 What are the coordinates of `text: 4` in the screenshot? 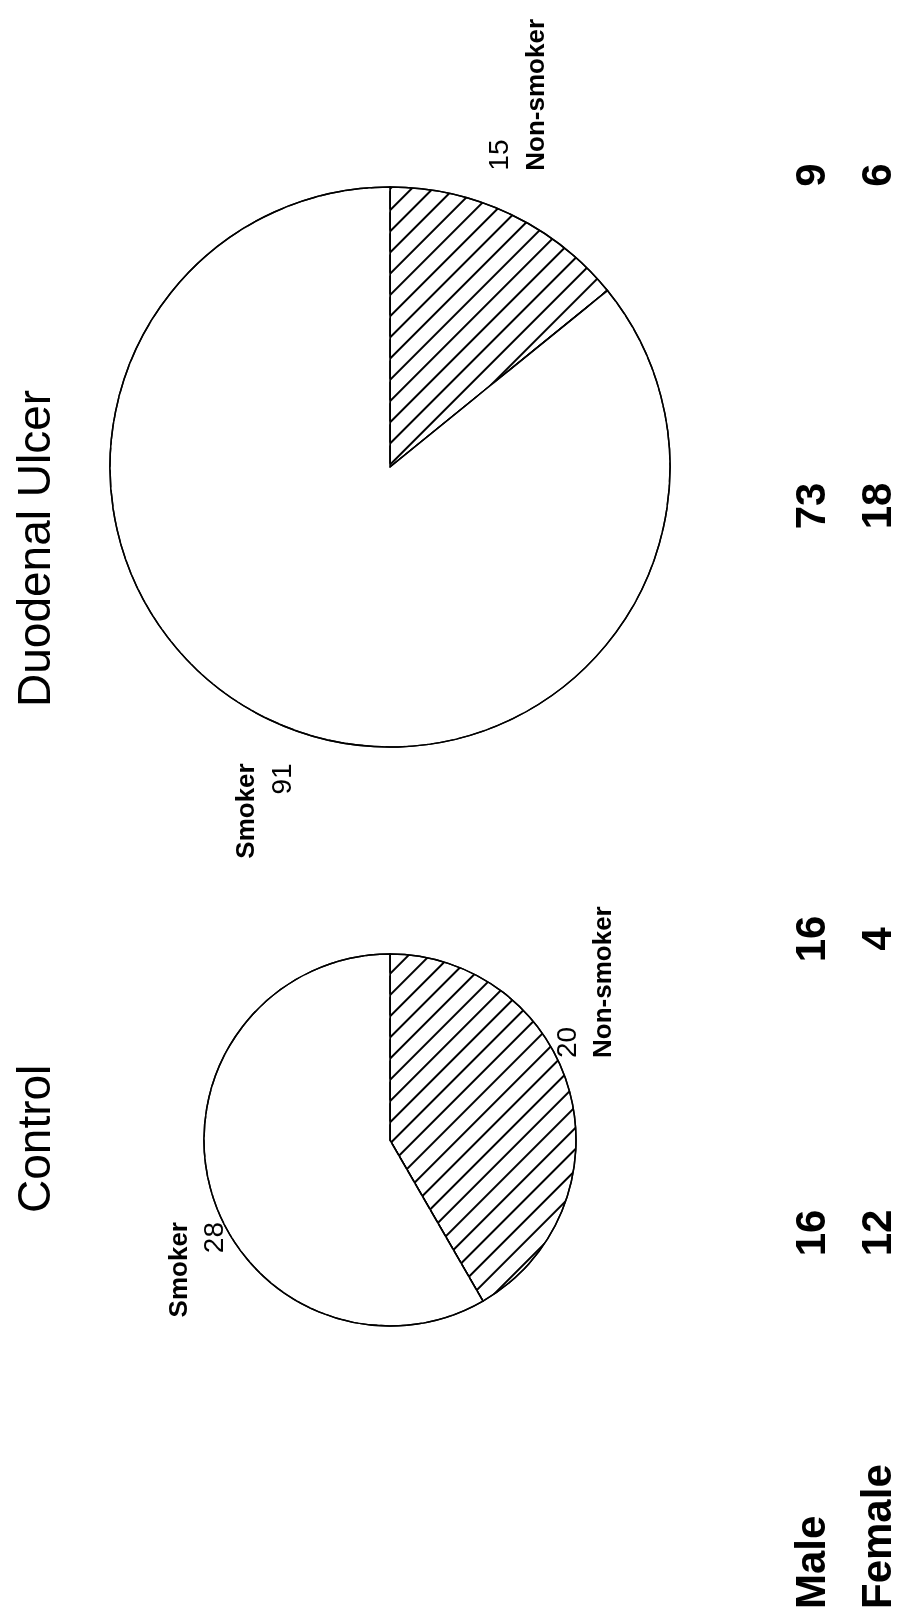 It's located at (876, 938).